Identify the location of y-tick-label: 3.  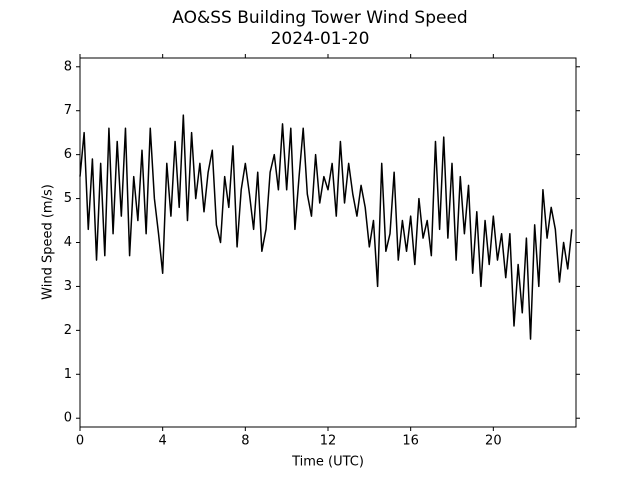
(68, 286).